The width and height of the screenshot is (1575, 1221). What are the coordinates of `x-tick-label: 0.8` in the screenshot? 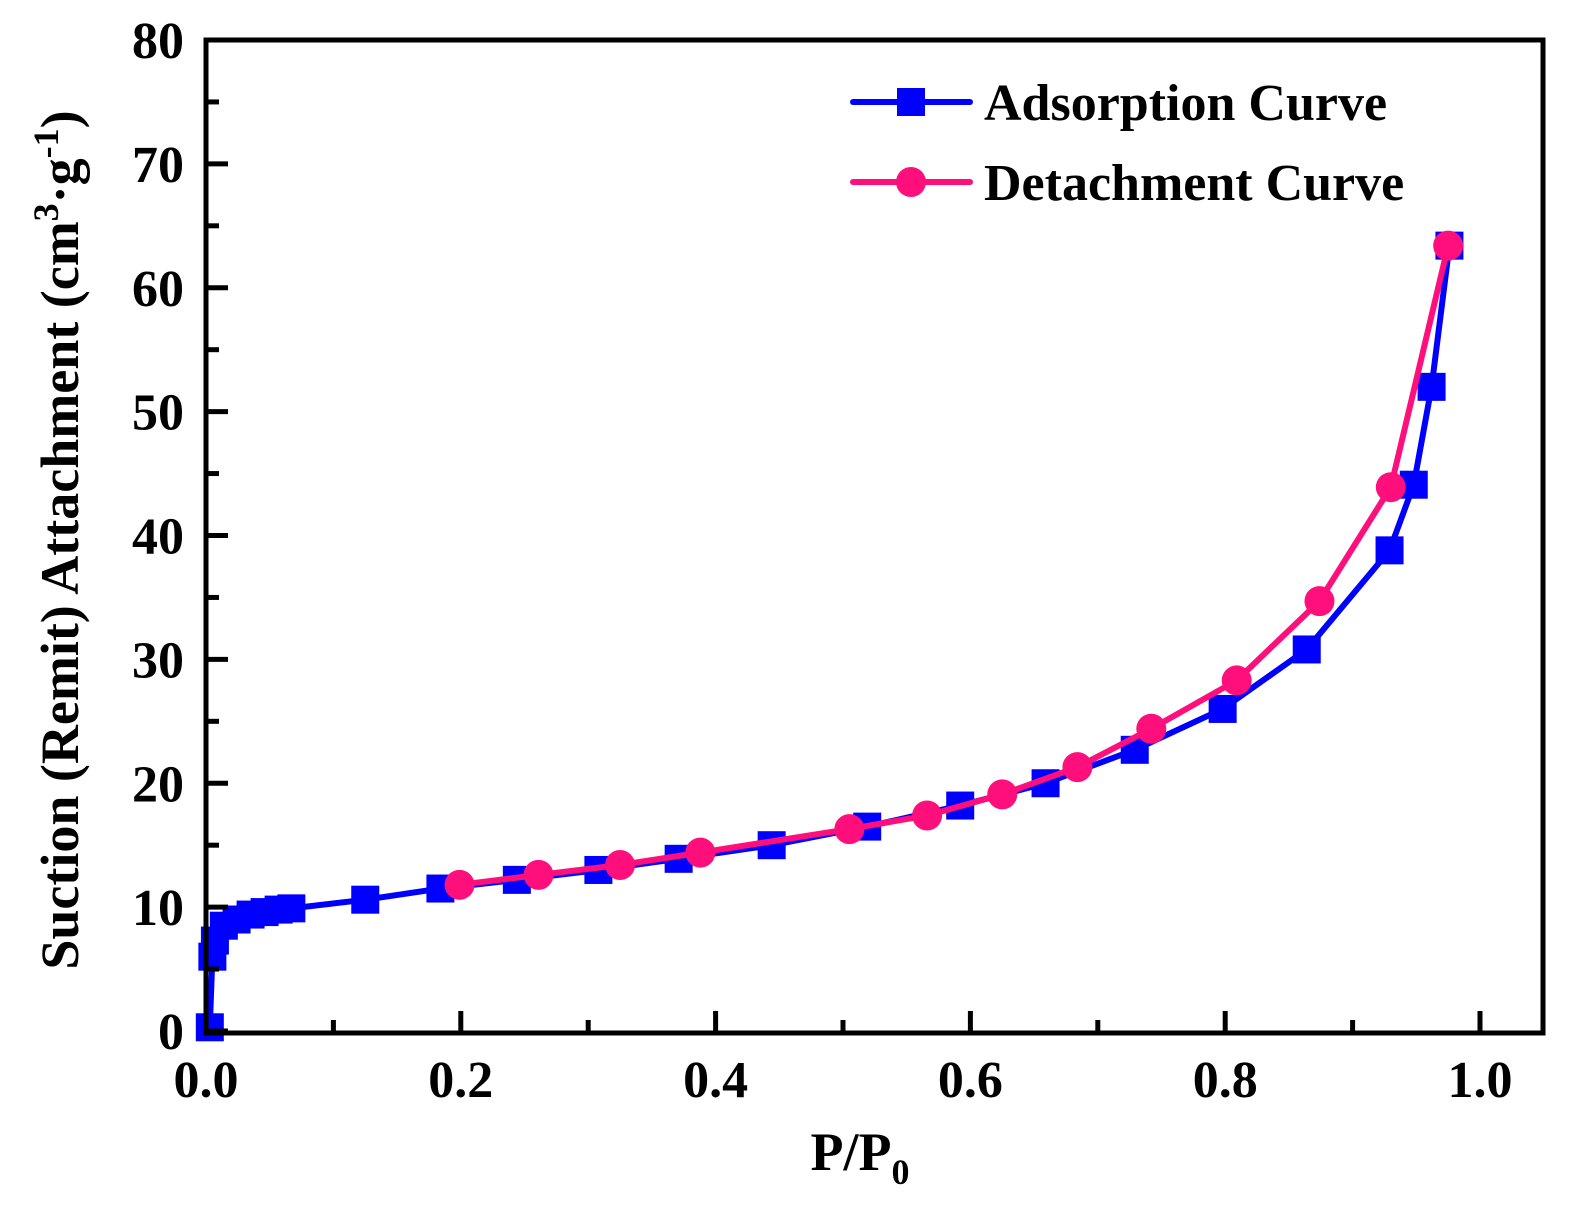 It's located at (1225, 1080).